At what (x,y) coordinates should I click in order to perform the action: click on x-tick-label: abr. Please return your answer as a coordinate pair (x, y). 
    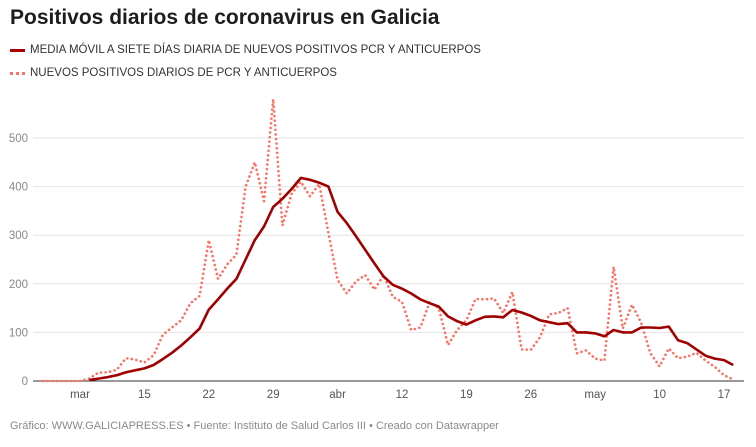
    Looking at the image, I should click on (337, 395).